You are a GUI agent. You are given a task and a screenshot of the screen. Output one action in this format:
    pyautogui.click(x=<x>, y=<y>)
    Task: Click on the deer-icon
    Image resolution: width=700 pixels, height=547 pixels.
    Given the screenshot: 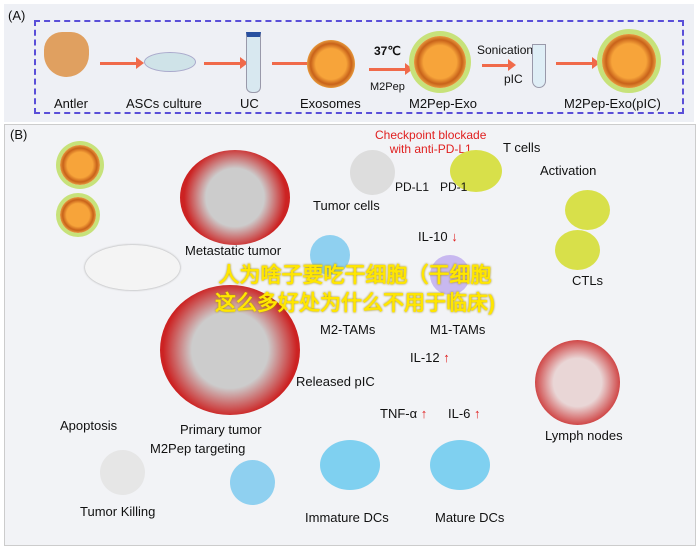 What is the action you would take?
    pyautogui.click(x=66, y=54)
    